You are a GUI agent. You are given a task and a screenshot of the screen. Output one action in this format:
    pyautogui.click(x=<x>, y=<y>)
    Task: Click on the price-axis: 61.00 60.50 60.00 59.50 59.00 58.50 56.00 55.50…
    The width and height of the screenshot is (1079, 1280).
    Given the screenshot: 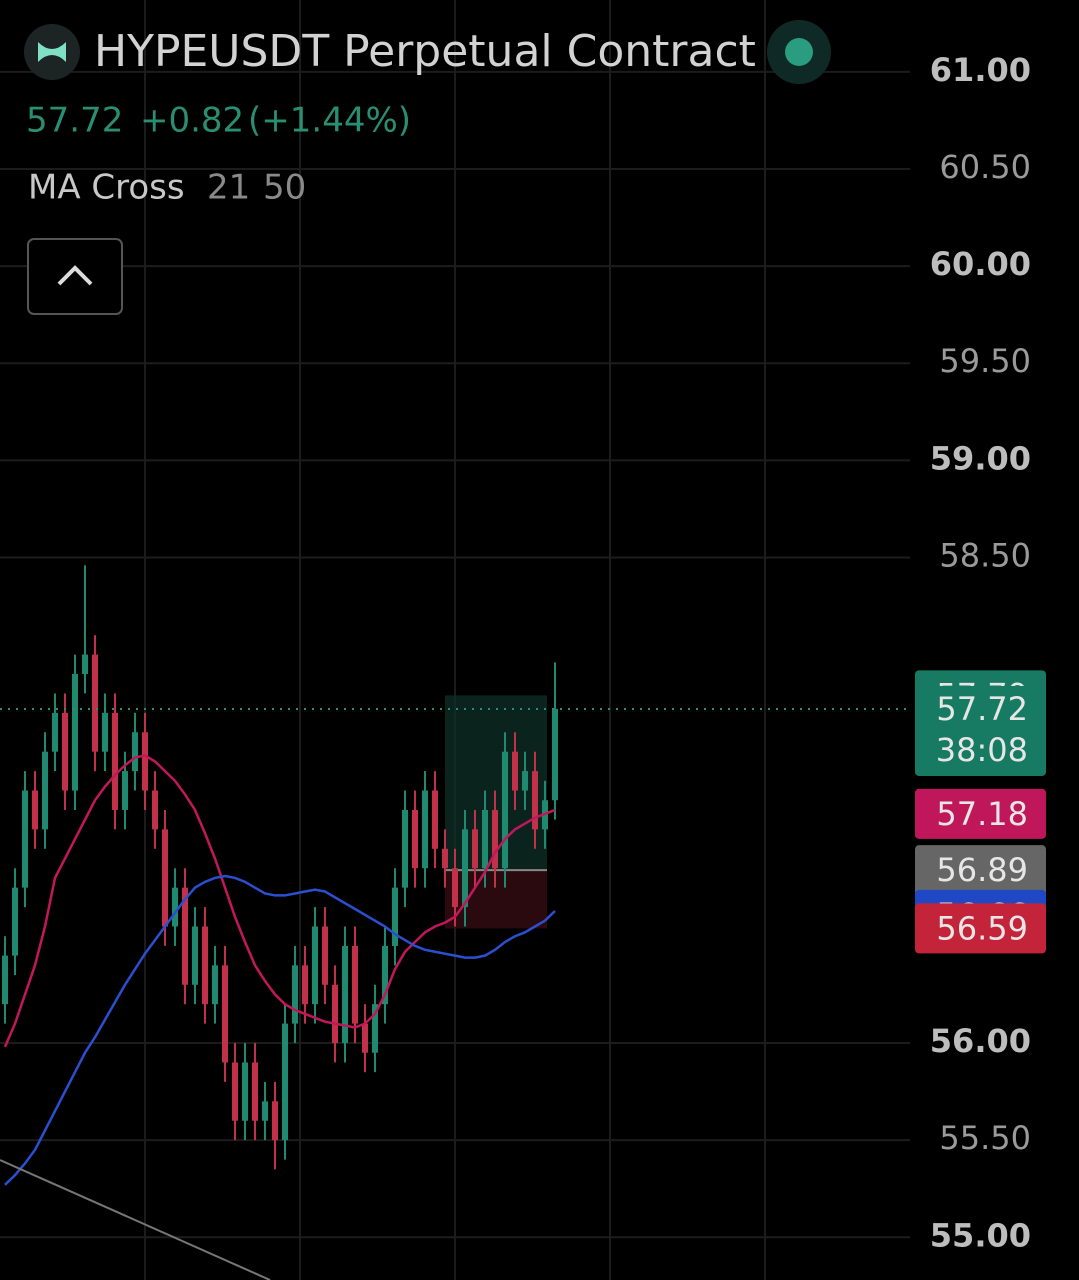 What is the action you would take?
    pyautogui.click(x=980, y=652)
    